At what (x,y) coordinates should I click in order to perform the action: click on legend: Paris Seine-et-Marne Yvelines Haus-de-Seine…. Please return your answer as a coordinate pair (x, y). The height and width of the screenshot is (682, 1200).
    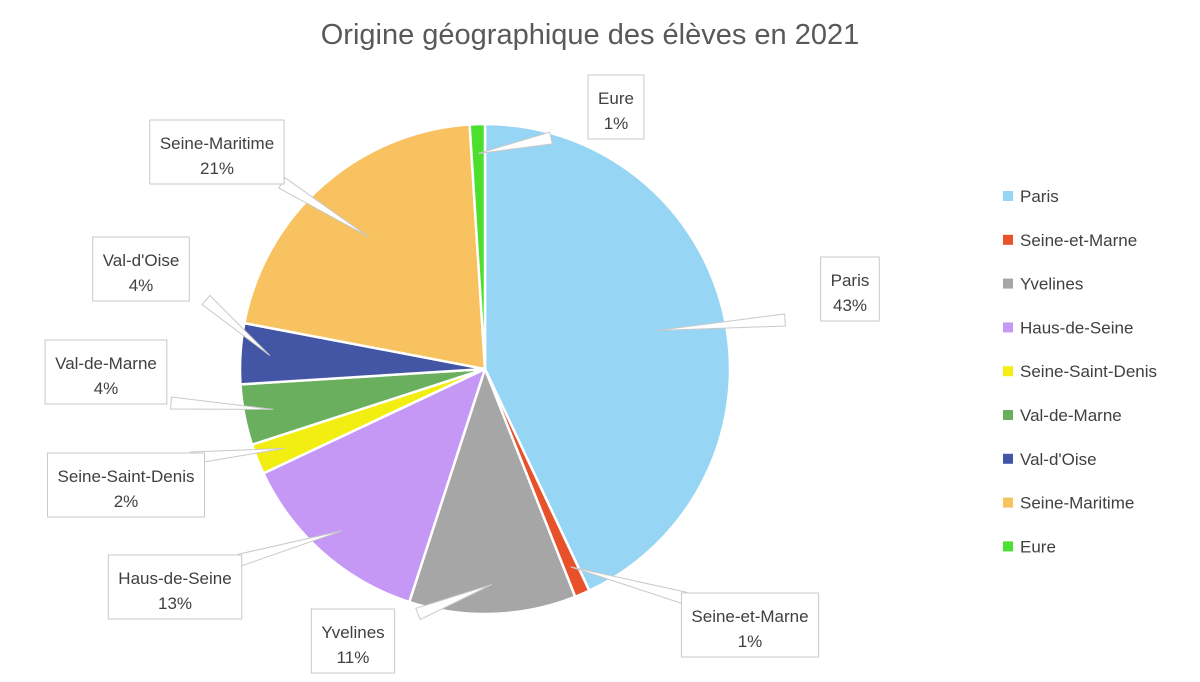
    Looking at the image, I should click on (1080, 371).